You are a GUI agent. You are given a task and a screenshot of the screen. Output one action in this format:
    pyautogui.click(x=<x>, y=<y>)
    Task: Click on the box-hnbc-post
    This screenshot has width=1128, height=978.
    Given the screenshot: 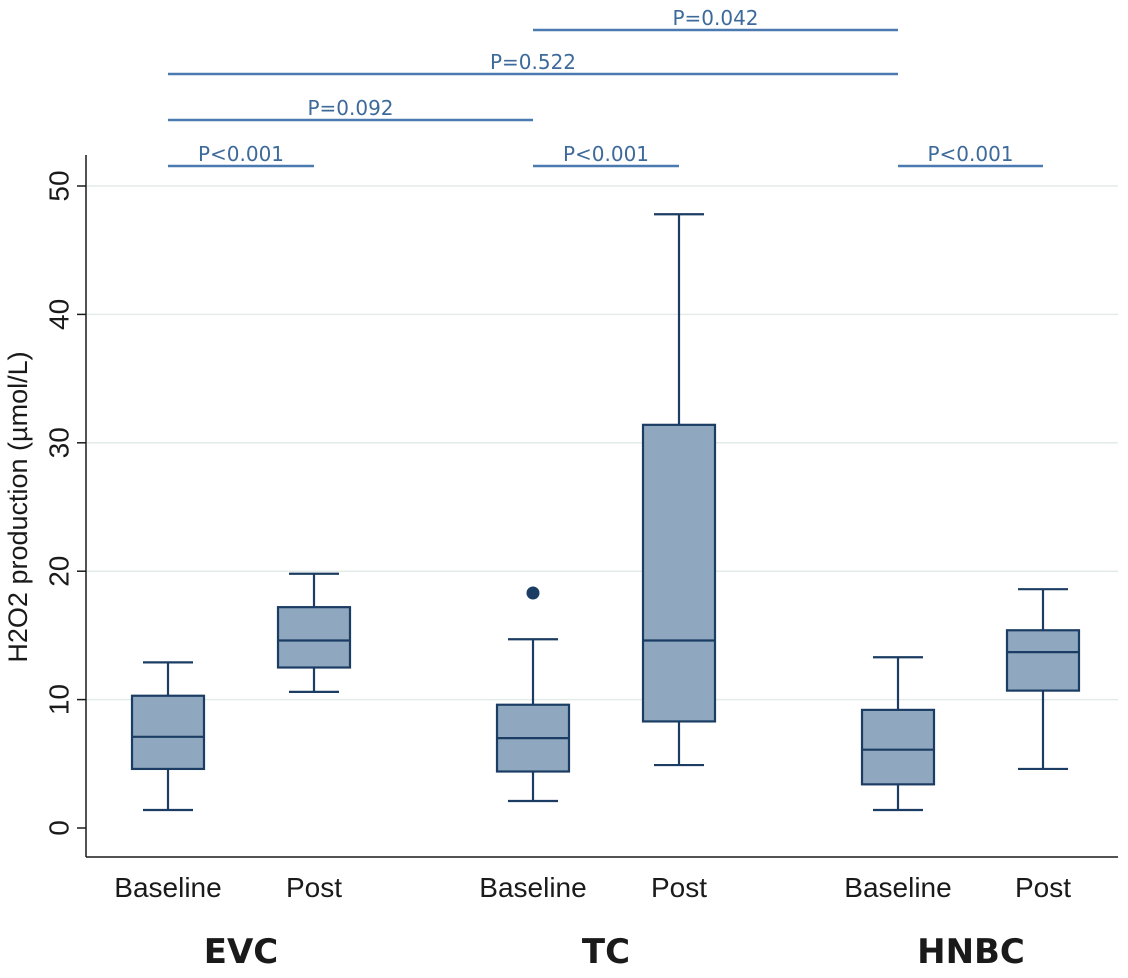 What is the action you would take?
    pyautogui.click(x=1043, y=679)
    